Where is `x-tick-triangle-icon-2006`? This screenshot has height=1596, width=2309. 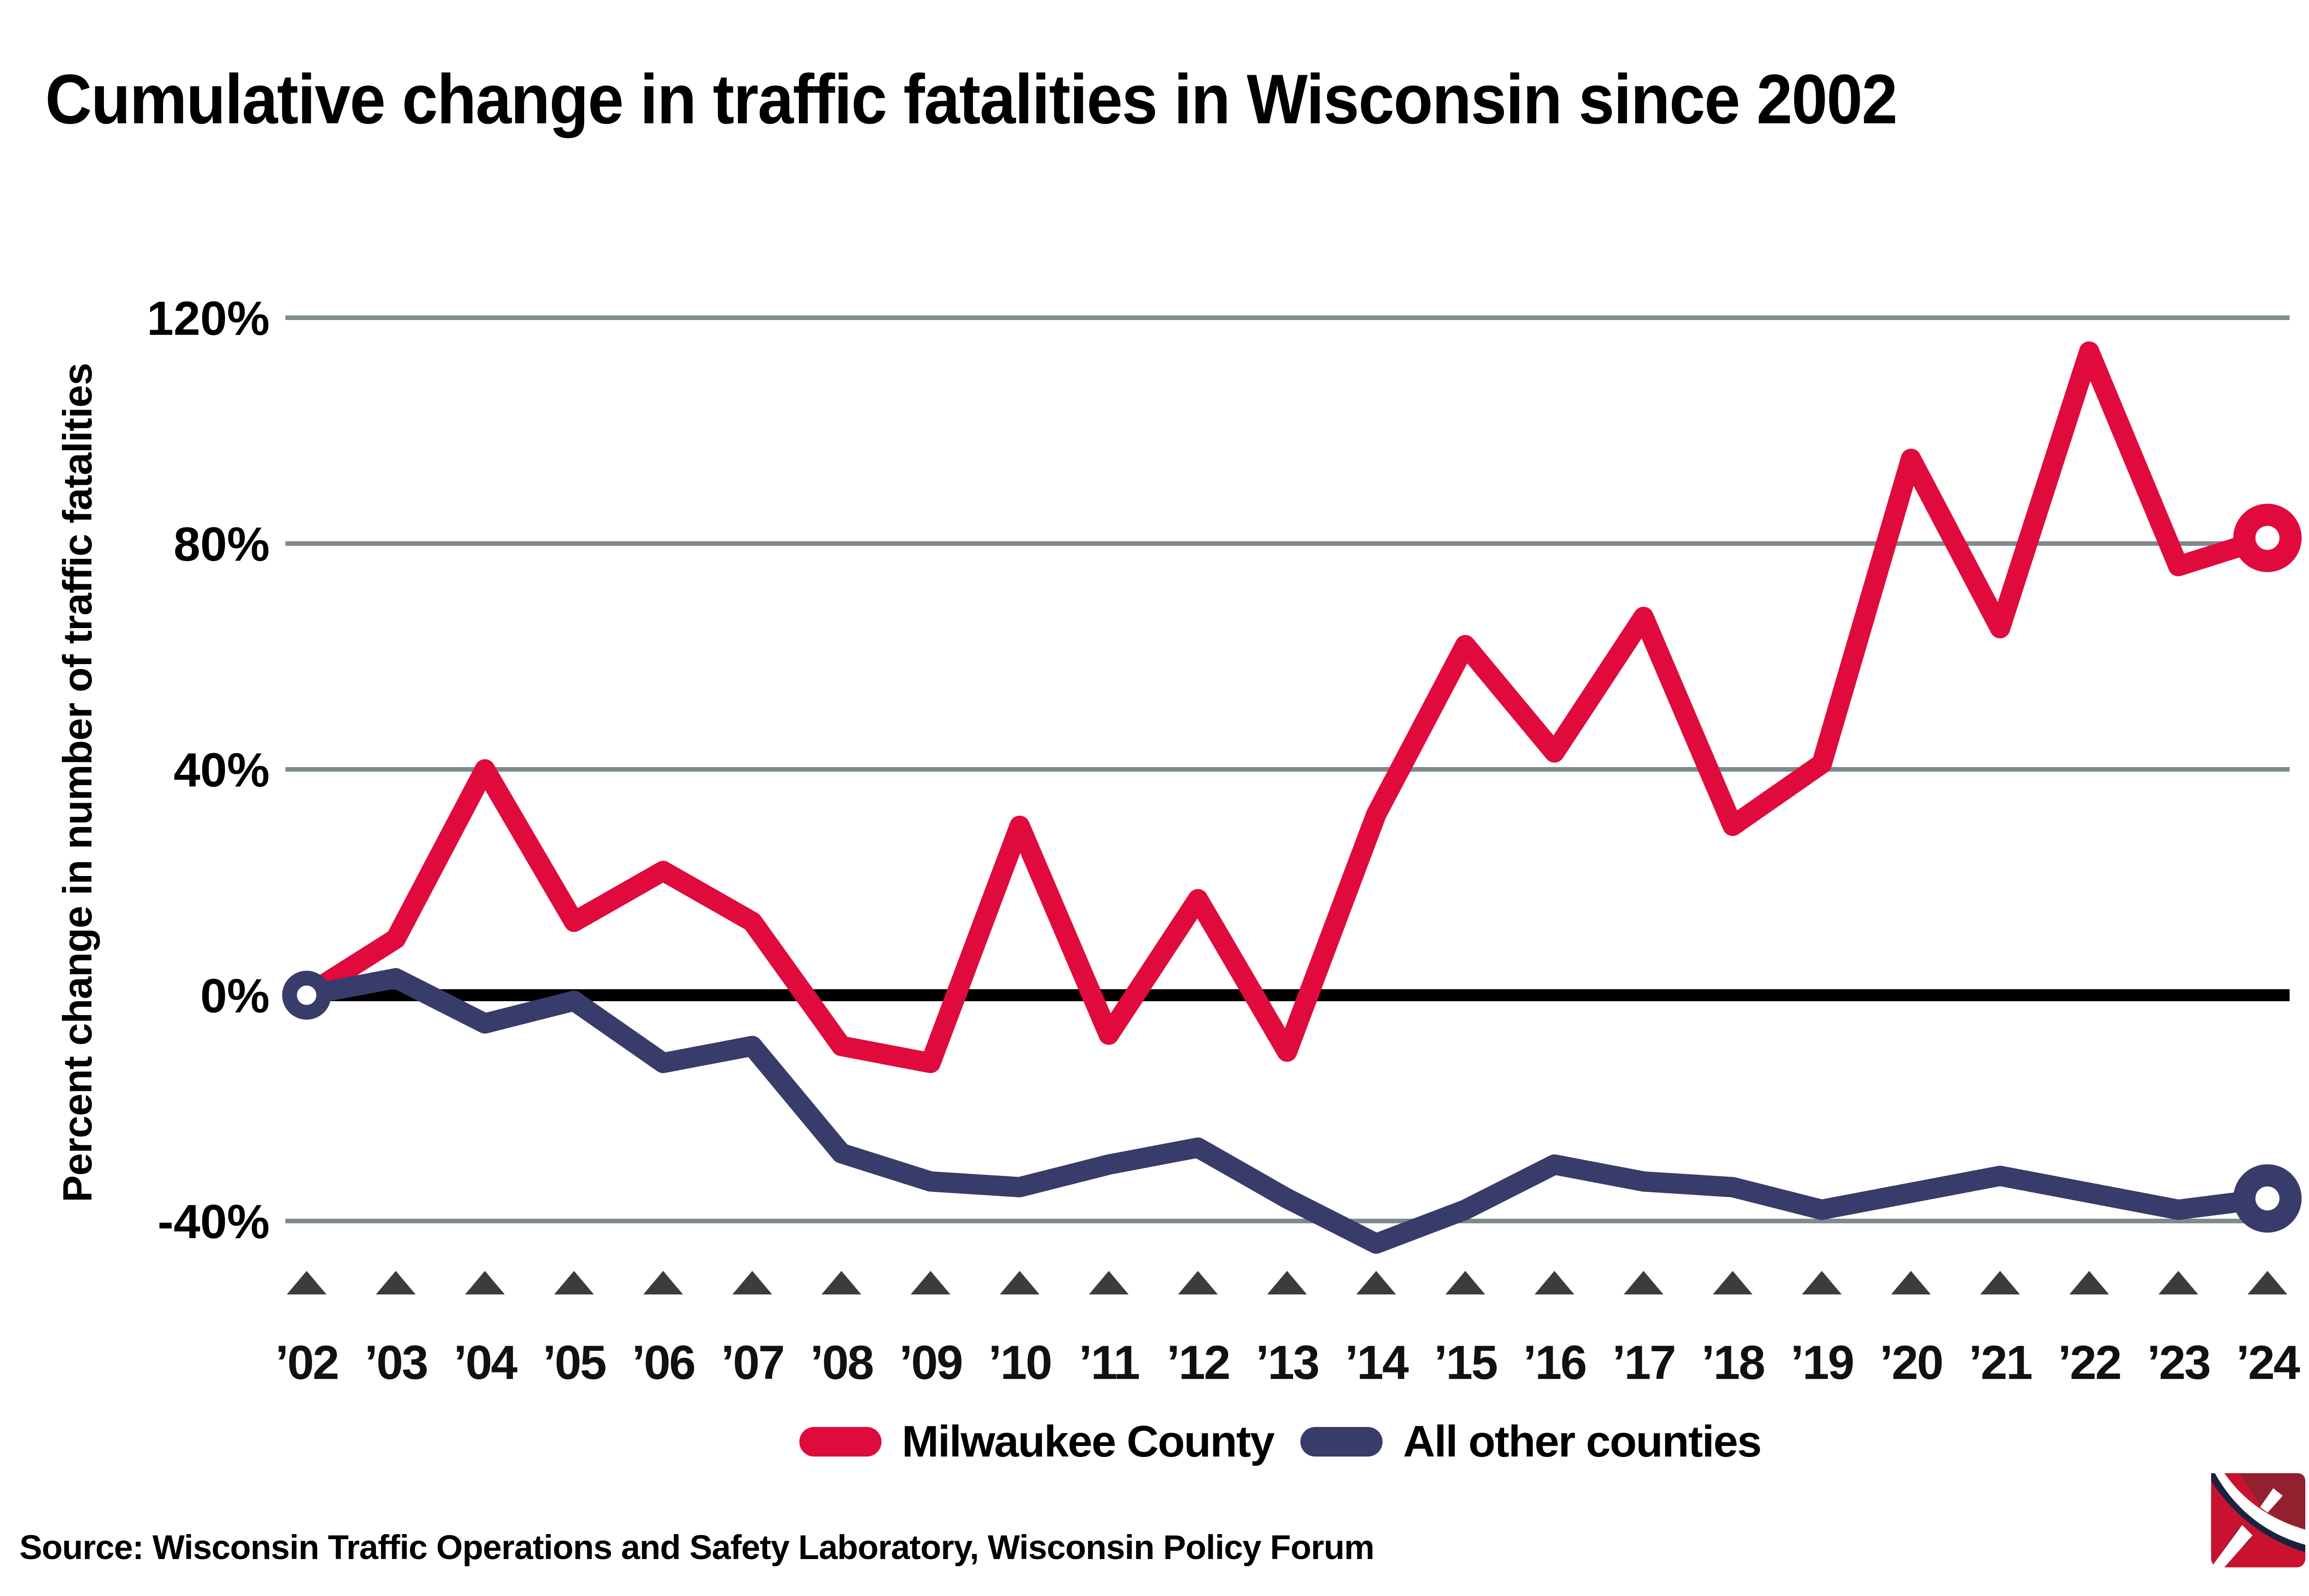
x-tick-triangle-icon-2006 is located at coordinates (663, 1282).